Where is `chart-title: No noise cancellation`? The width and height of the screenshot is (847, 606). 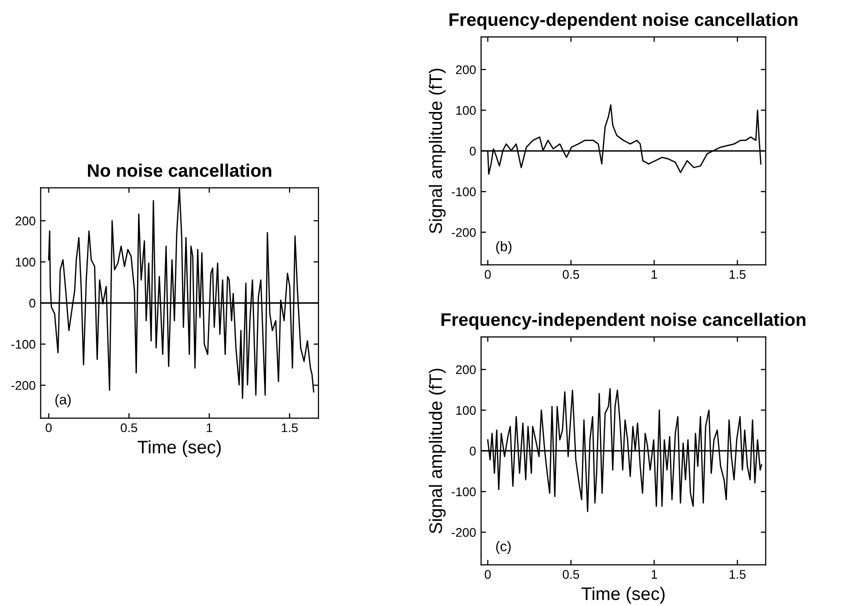 chart-title: No noise cancellation is located at coordinates (180, 170).